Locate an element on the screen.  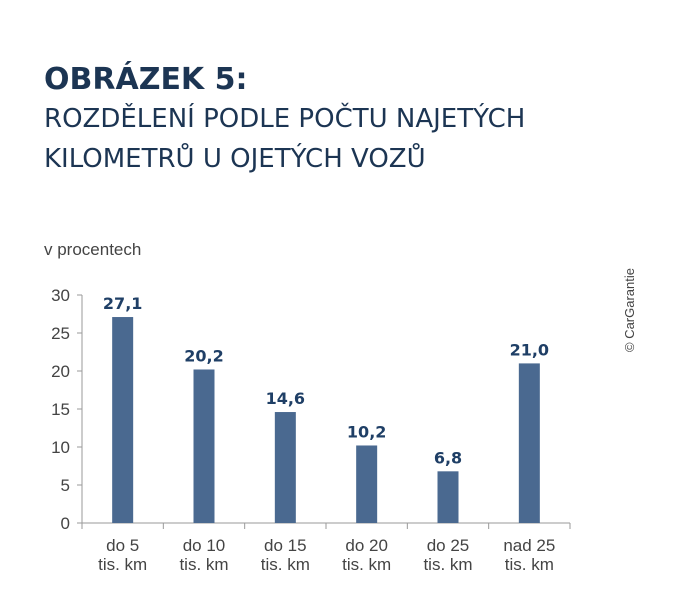
x-tick-label: do 5 is located at coordinates (122, 545).